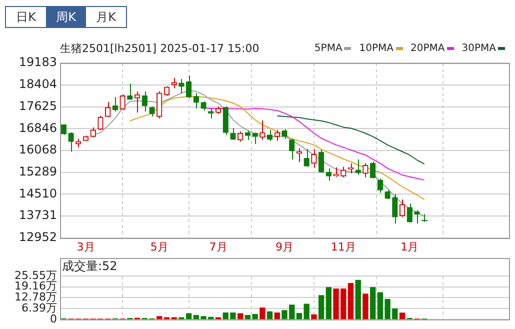 This screenshot has width=515, height=329. I want to click on y-tick-label: 12952, so click(37, 237).